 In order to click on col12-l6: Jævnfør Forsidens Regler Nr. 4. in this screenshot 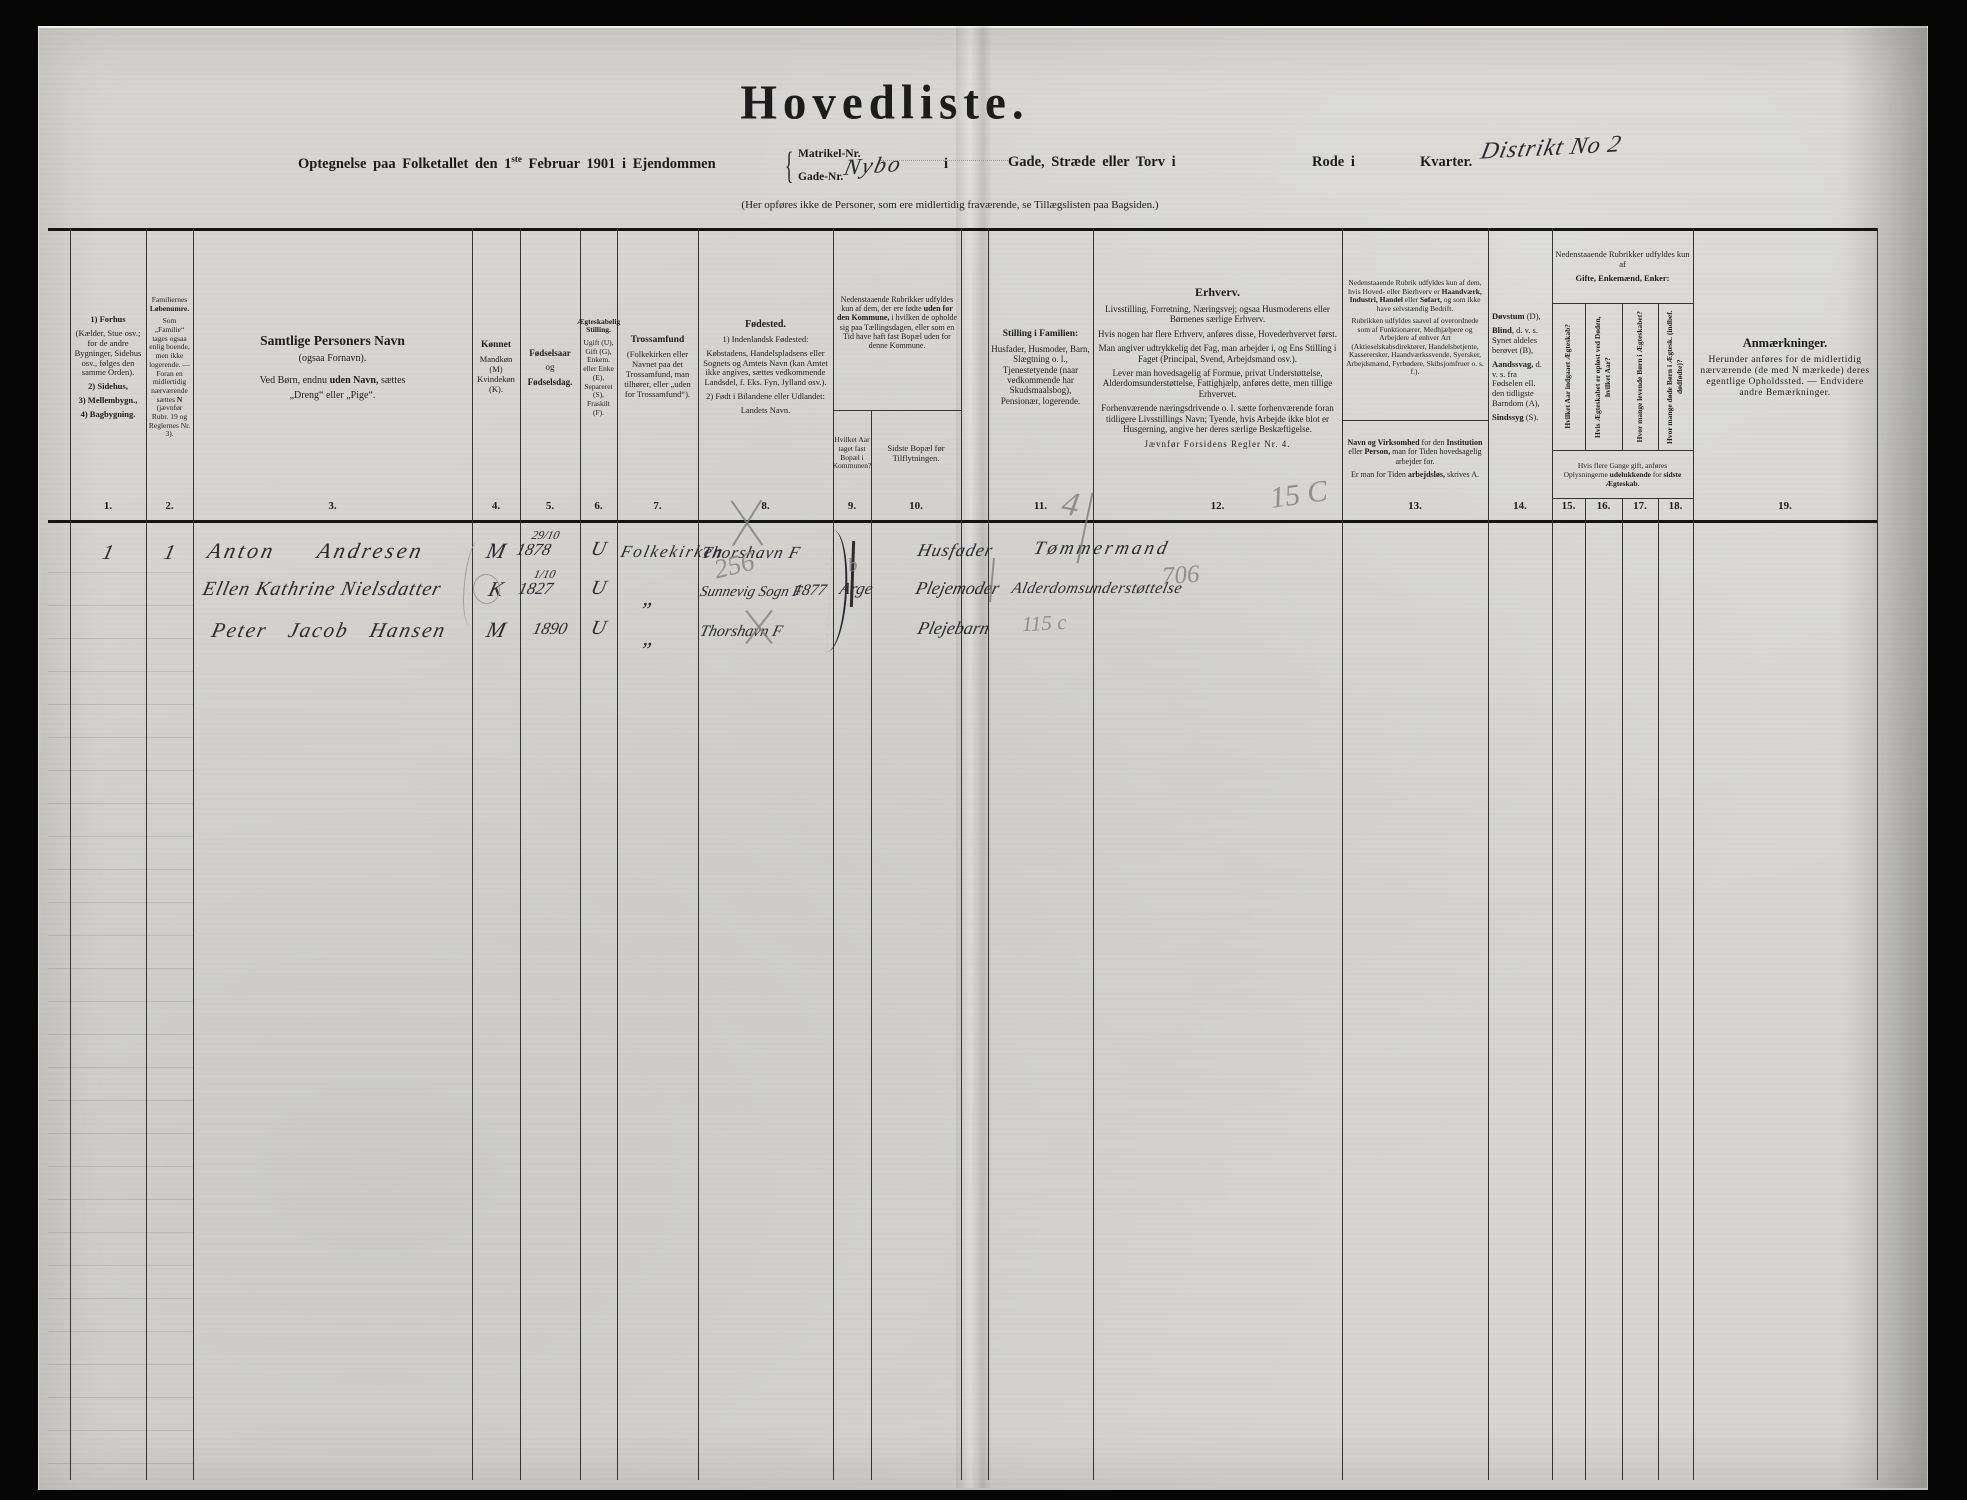, I will do `click(1217, 443)`.